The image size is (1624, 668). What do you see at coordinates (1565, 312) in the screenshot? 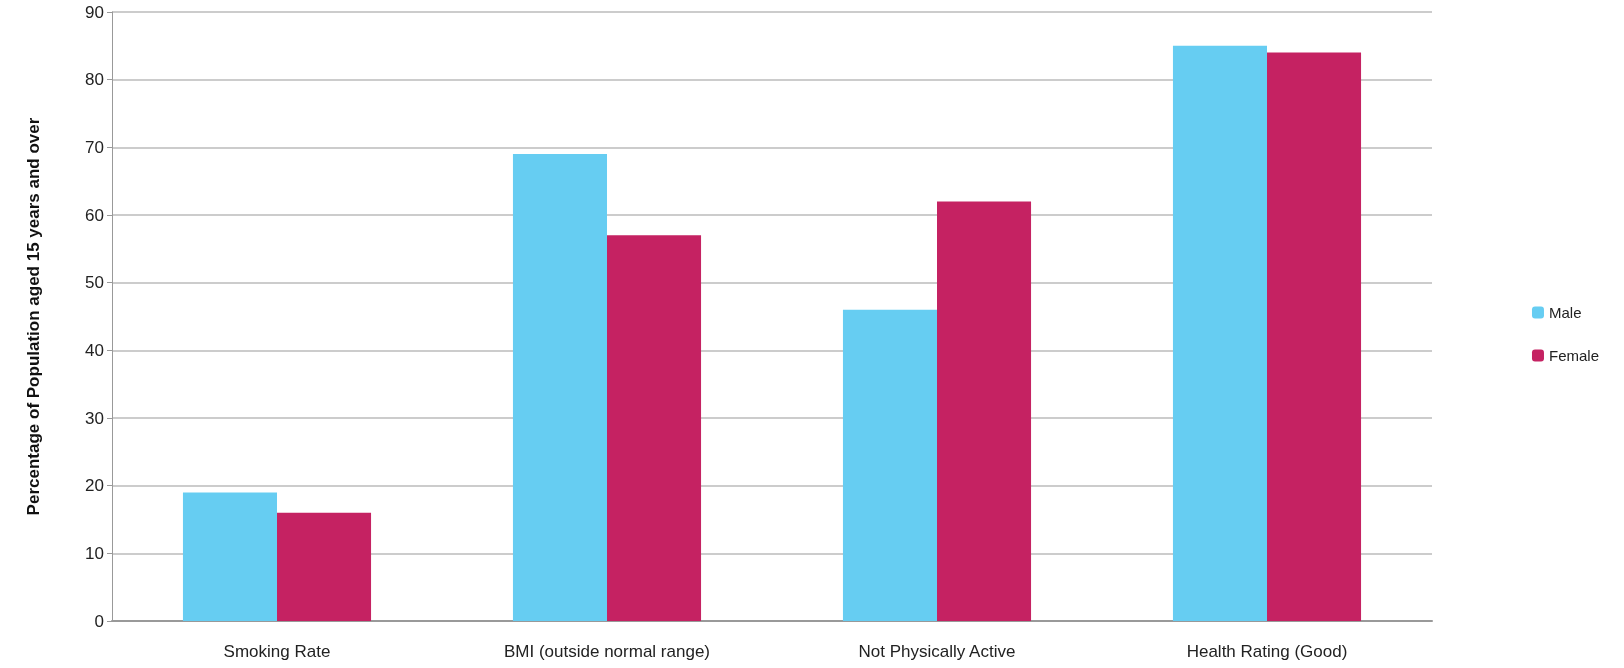
I see `legend-label: Male` at bounding box center [1565, 312].